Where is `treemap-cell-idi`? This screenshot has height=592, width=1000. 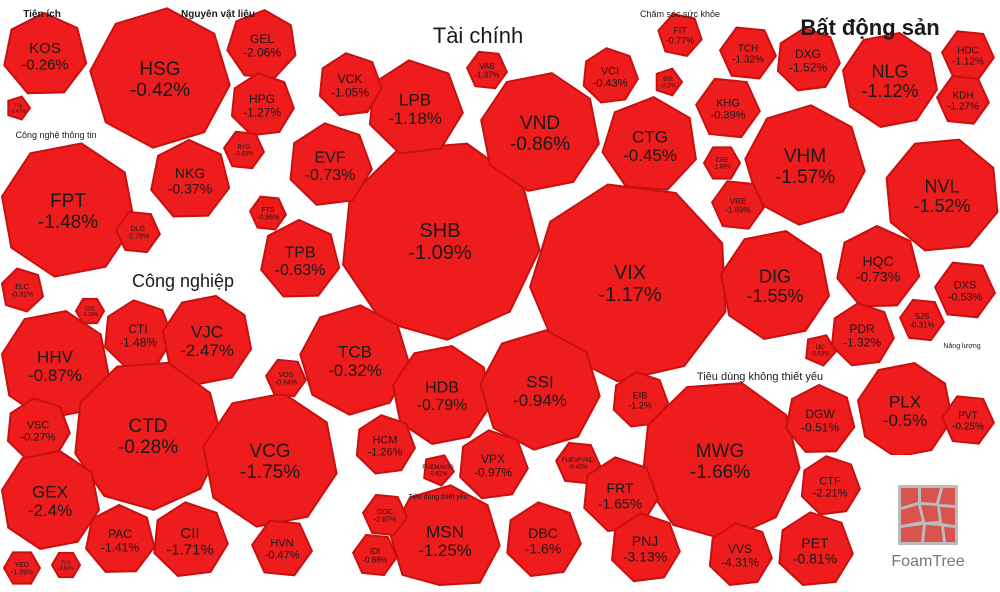 treemap-cell-idi is located at coordinates (375, 555).